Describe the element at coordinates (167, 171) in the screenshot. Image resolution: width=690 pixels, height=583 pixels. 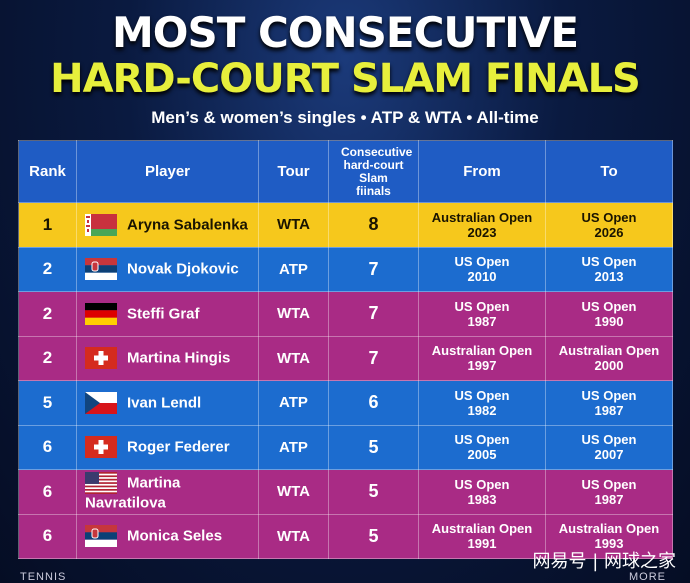
I see `column-header: Player` at that location.